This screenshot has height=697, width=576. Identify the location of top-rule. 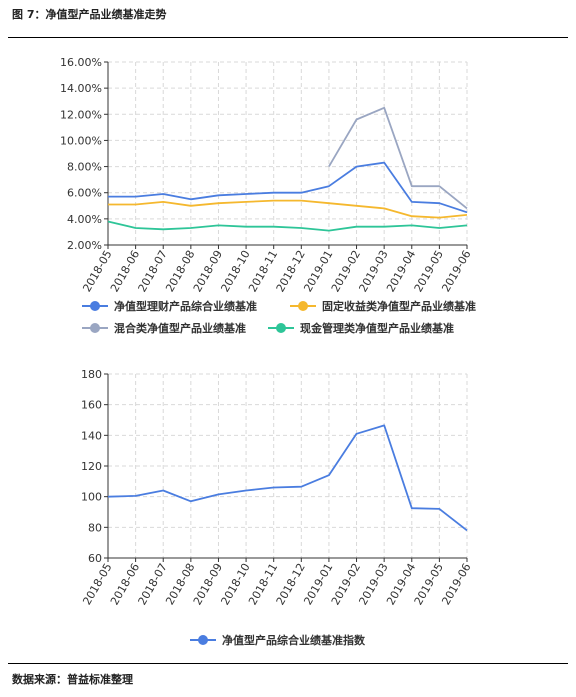
(288, 37).